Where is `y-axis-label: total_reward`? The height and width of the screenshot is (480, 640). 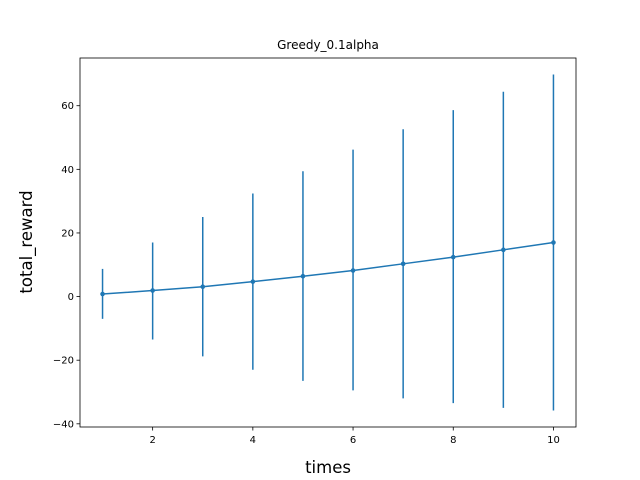 y-axis-label: total_reward is located at coordinates (27, 241).